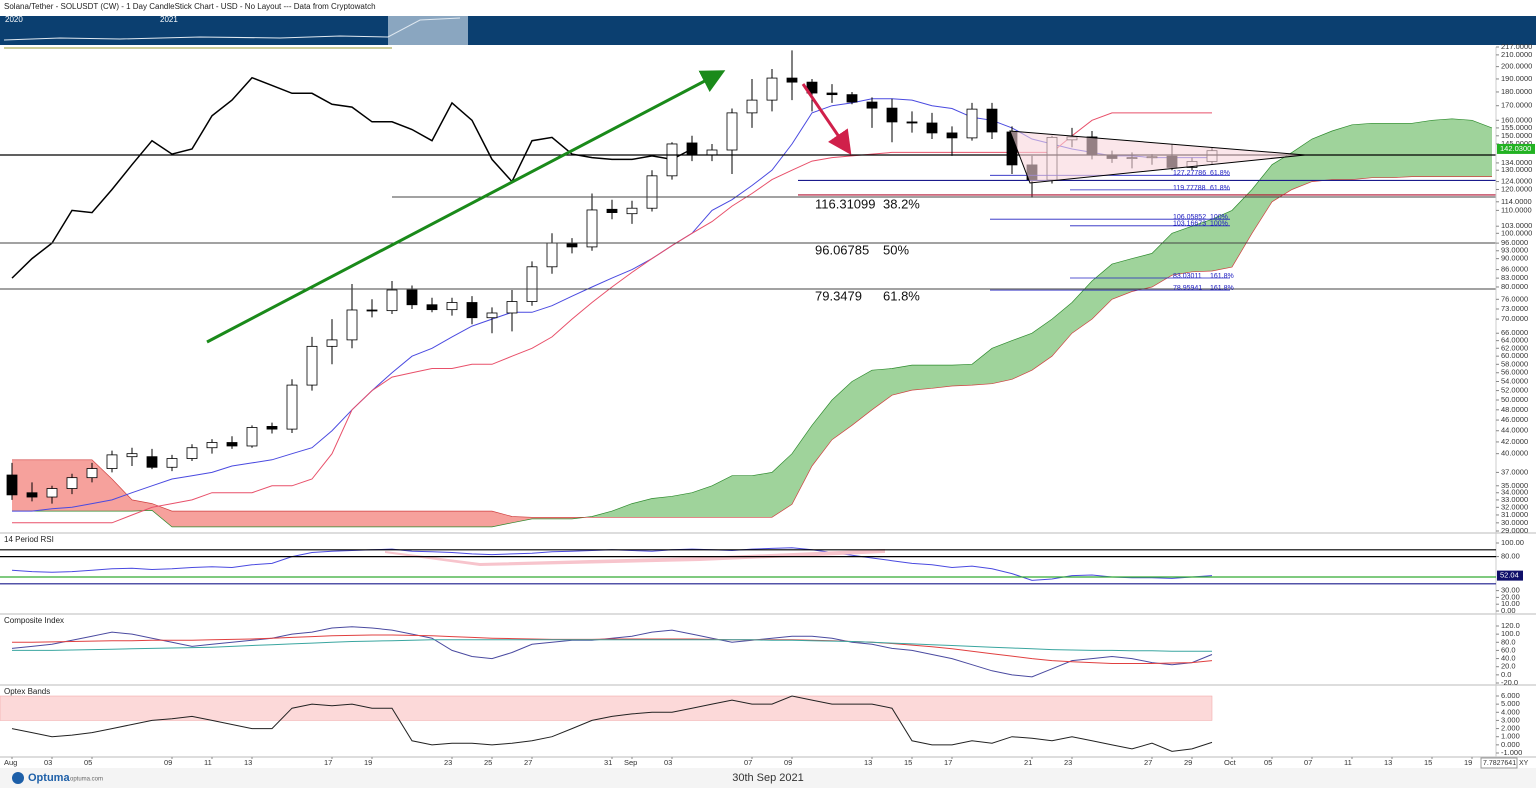 The width and height of the screenshot is (1536, 788). Describe the element at coordinates (1499, 763) in the screenshot. I see `scale-value: 7.7827641` at that location.